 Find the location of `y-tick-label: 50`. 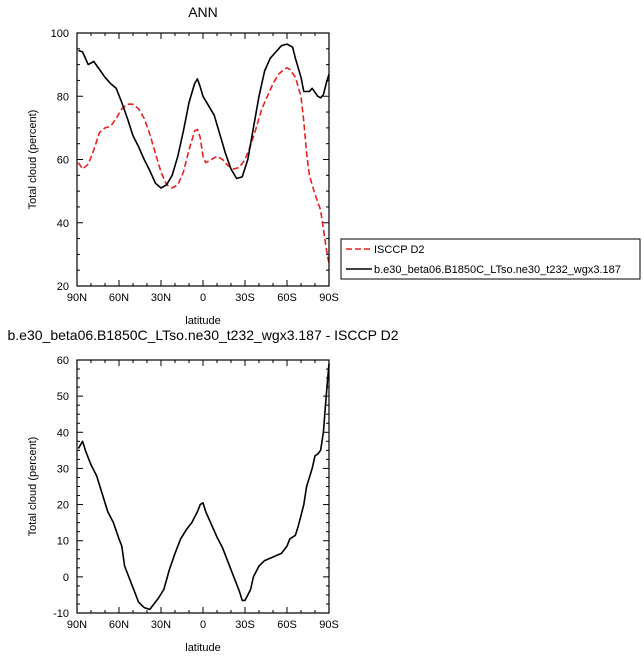

y-tick-label: 50 is located at coordinates (63, 397).